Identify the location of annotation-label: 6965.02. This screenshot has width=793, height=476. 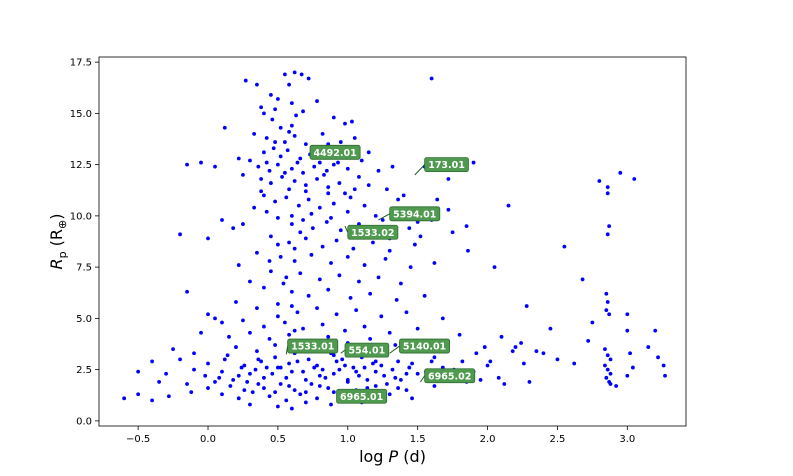
(449, 376).